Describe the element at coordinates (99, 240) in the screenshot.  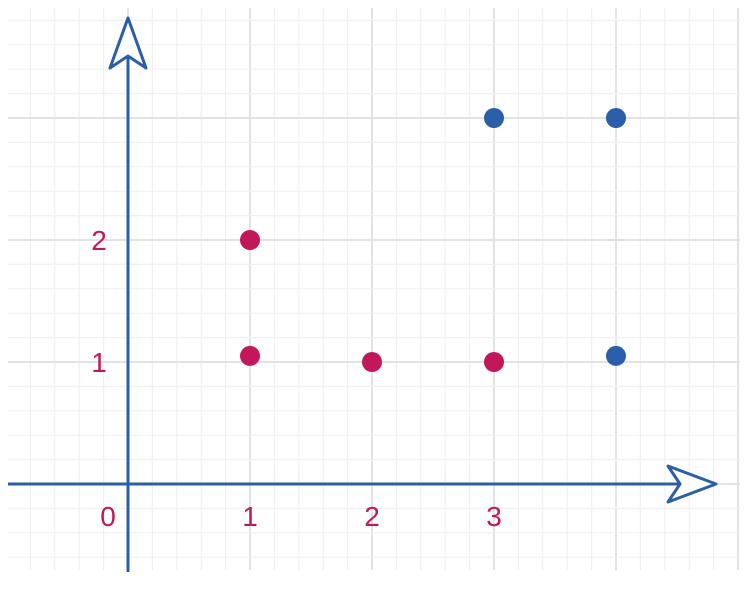
I see `y-tick-label: 2` at that location.